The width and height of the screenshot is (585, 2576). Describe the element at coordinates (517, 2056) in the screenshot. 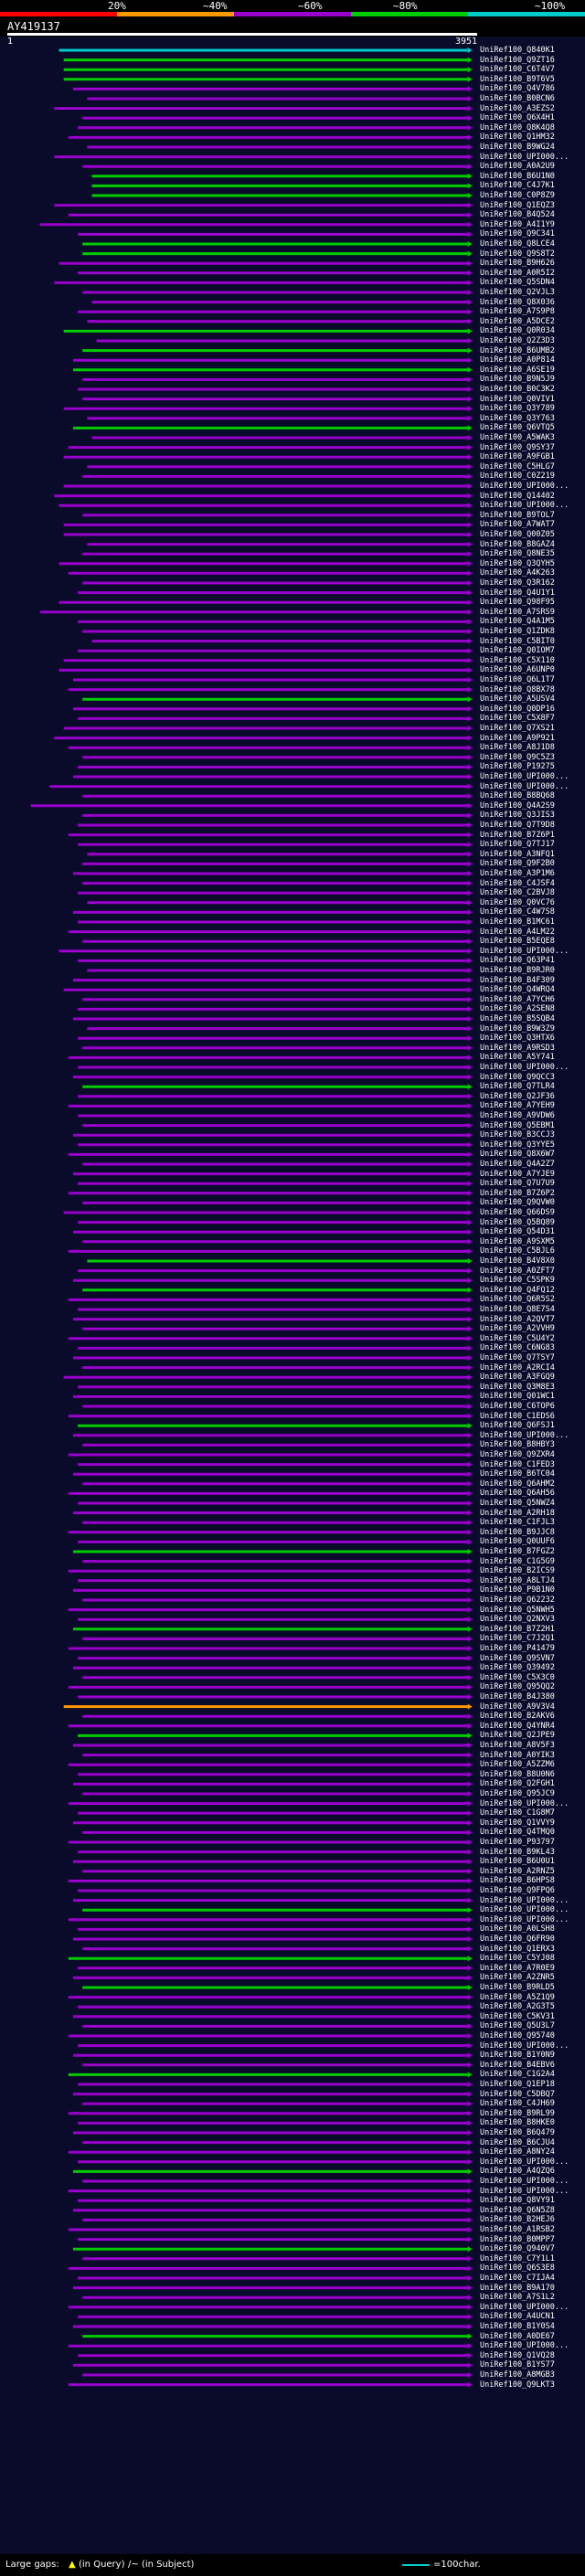

I see `hit-label: UniRef100_B1Y0N9` at that location.